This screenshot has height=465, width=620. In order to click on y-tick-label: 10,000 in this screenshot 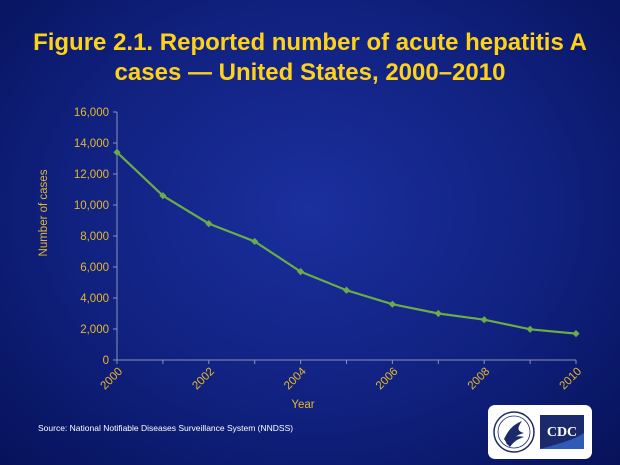, I will do `click(91, 206)`.